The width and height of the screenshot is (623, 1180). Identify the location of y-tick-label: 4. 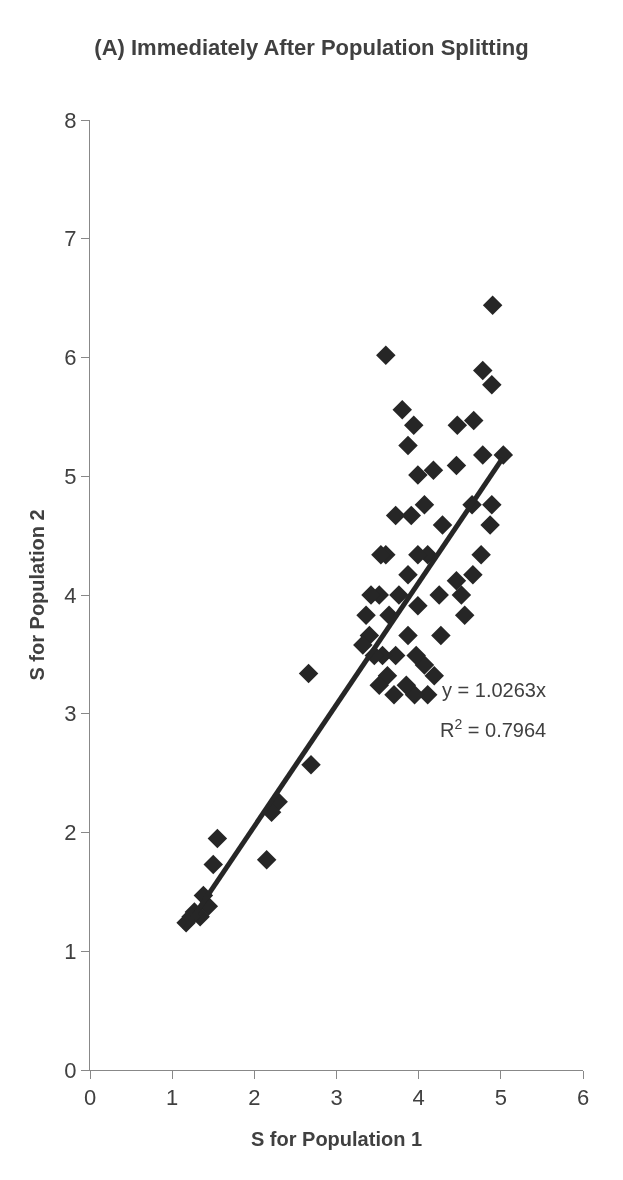
(70, 595).